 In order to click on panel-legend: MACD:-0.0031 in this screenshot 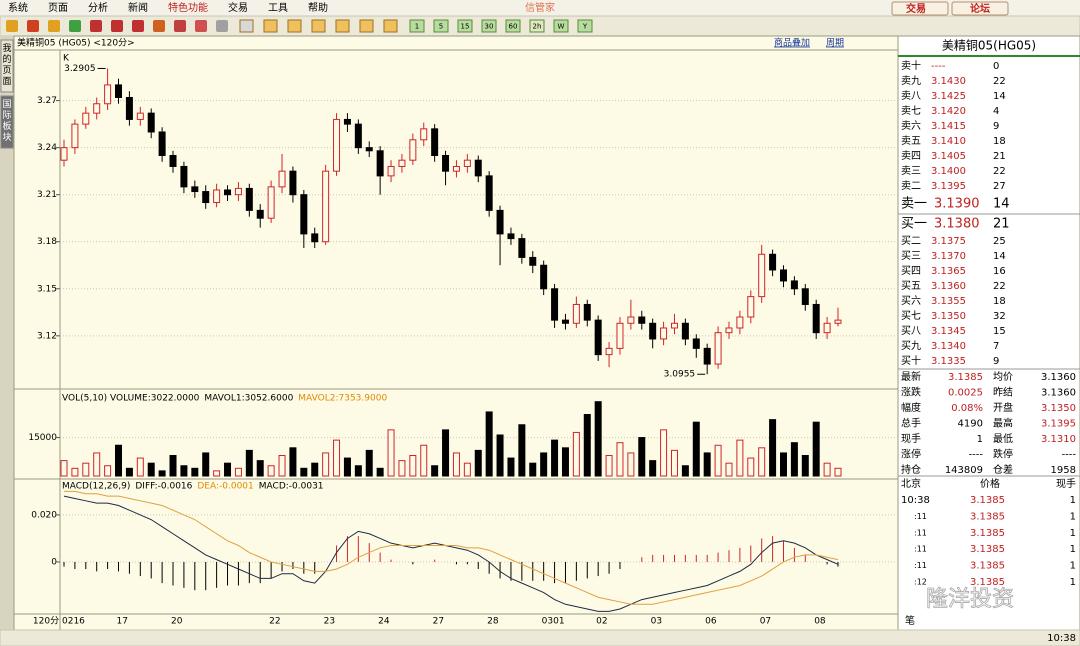, I will do `click(291, 487)`.